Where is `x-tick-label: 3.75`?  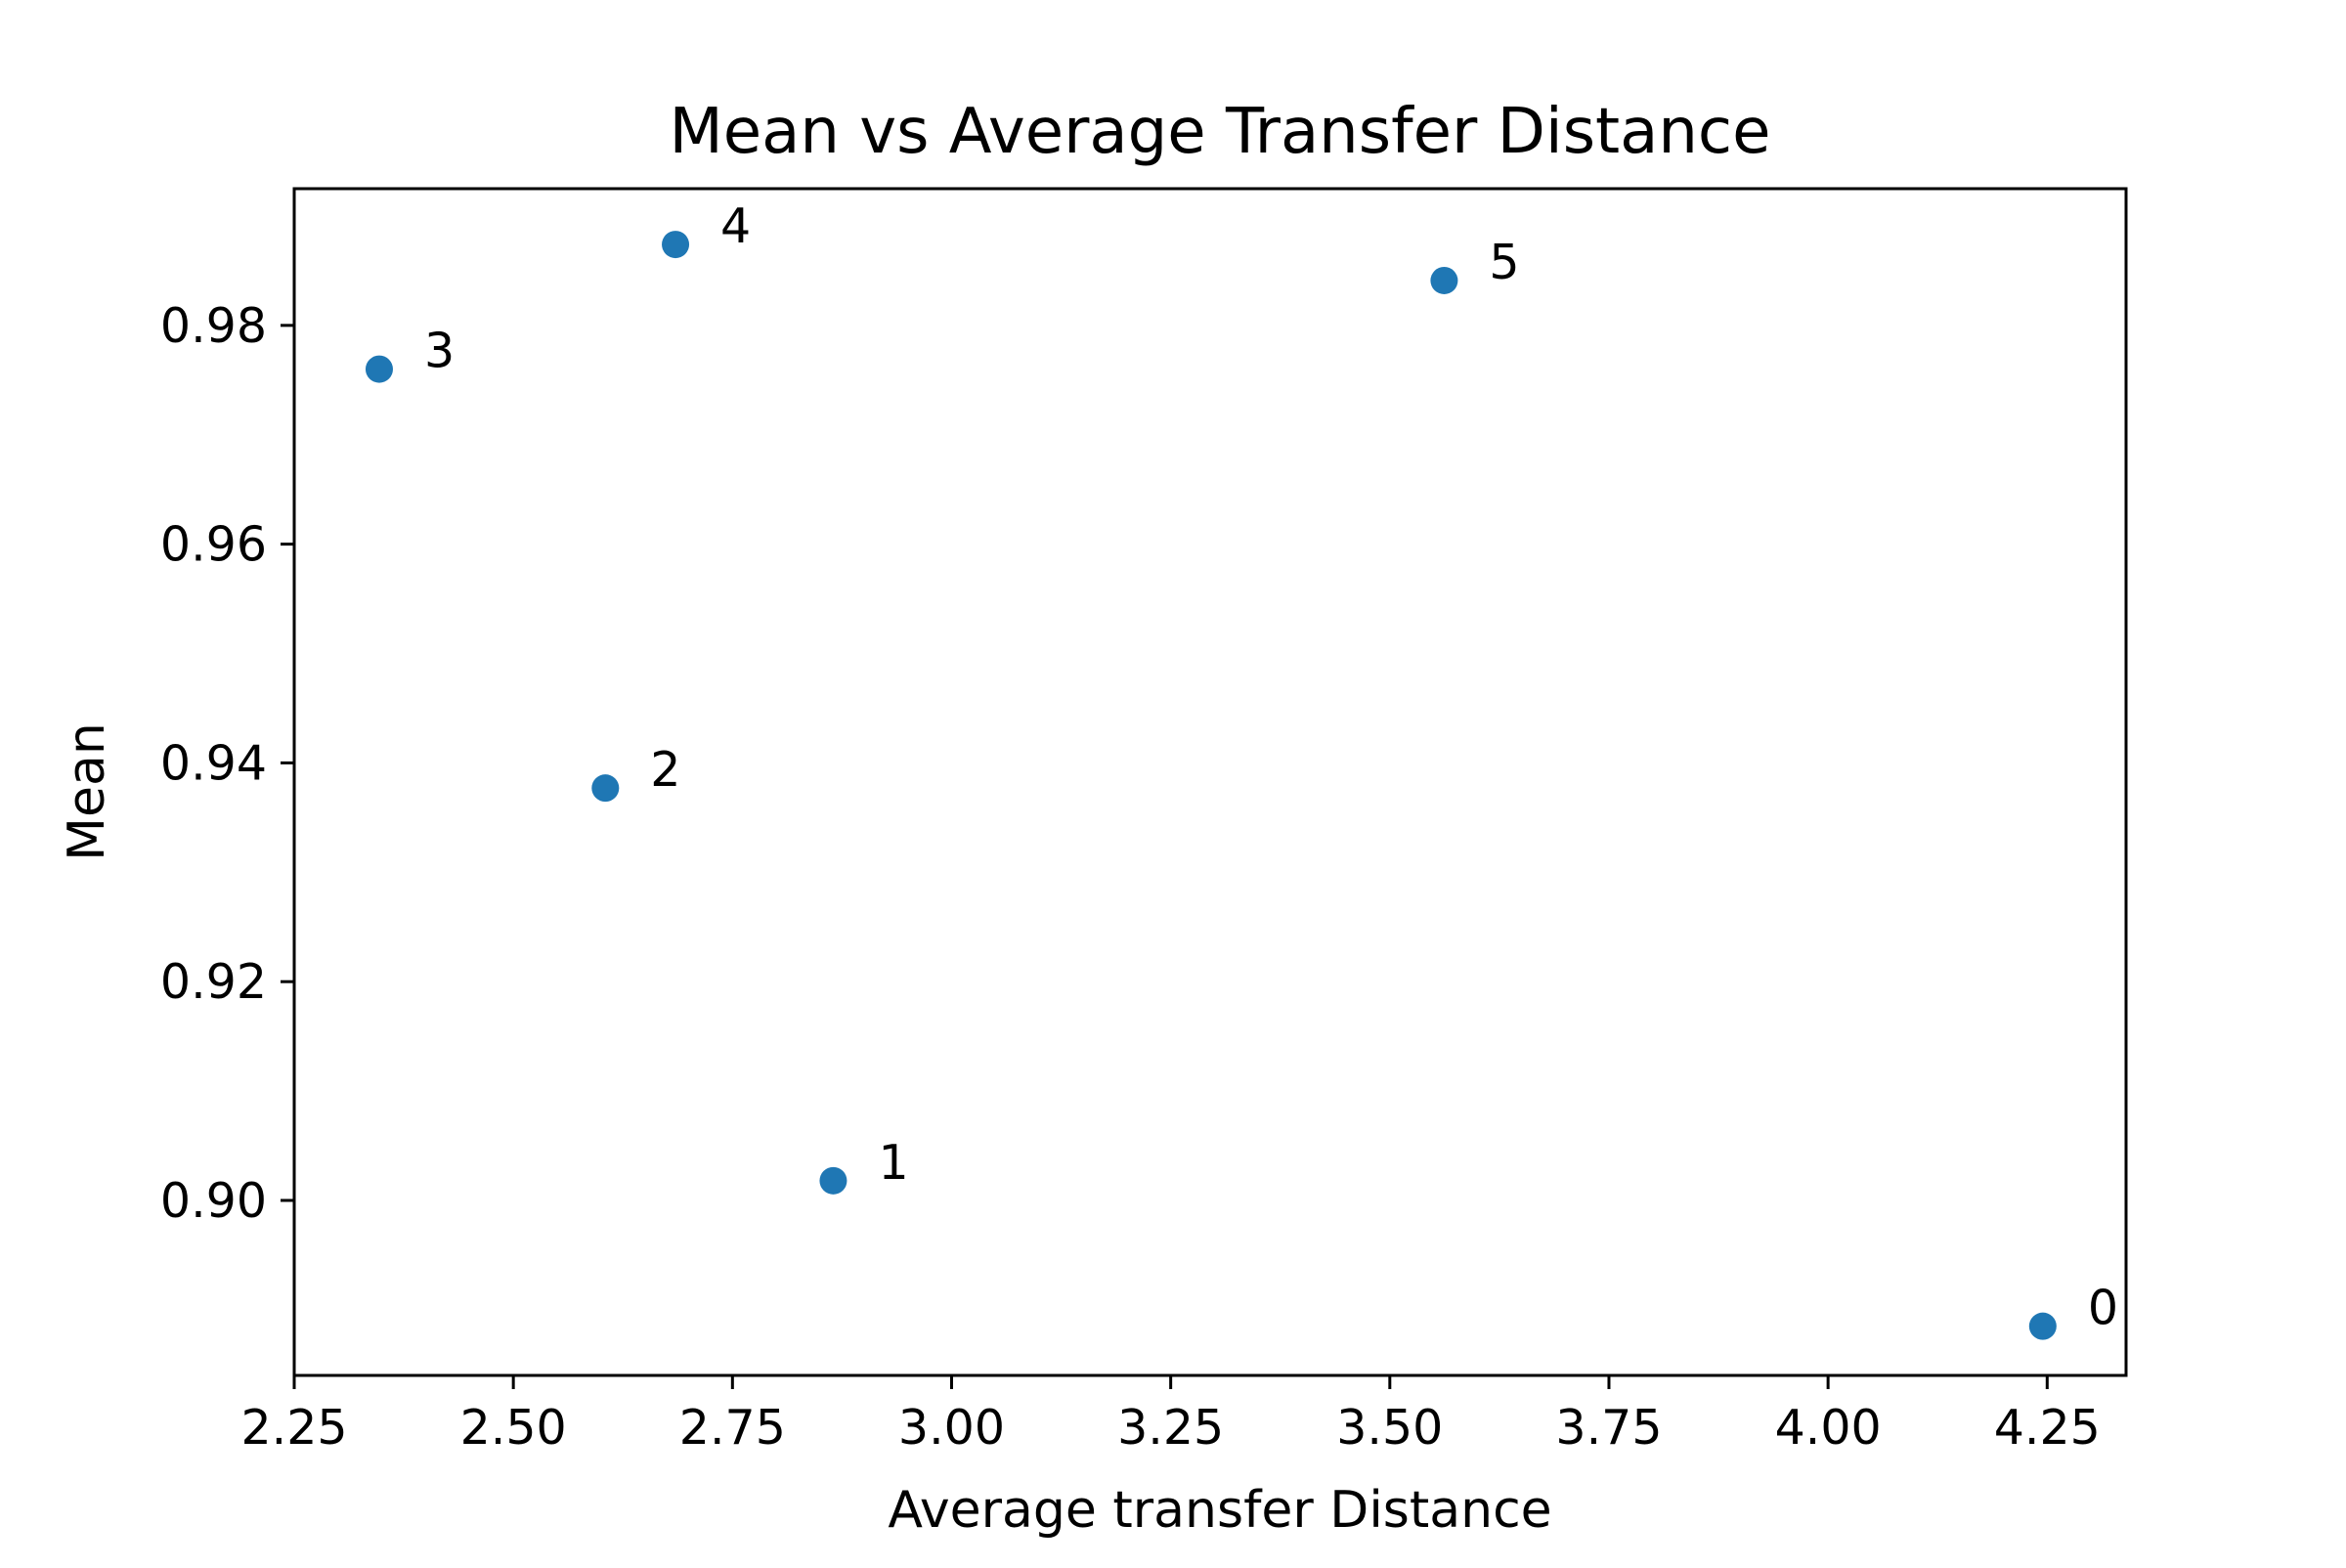 x-tick-label: 3.75 is located at coordinates (1608, 1428).